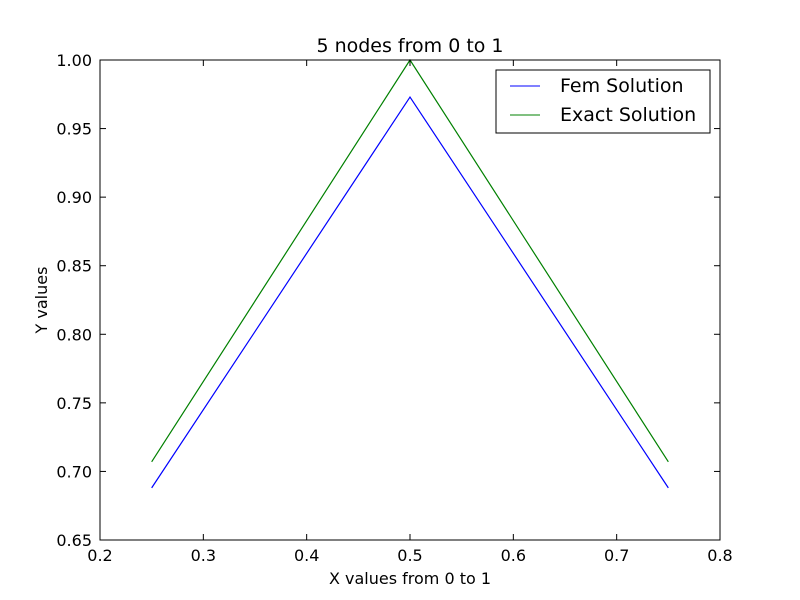  What do you see at coordinates (719, 555) in the screenshot?
I see `x-tick-label: 0.8` at bounding box center [719, 555].